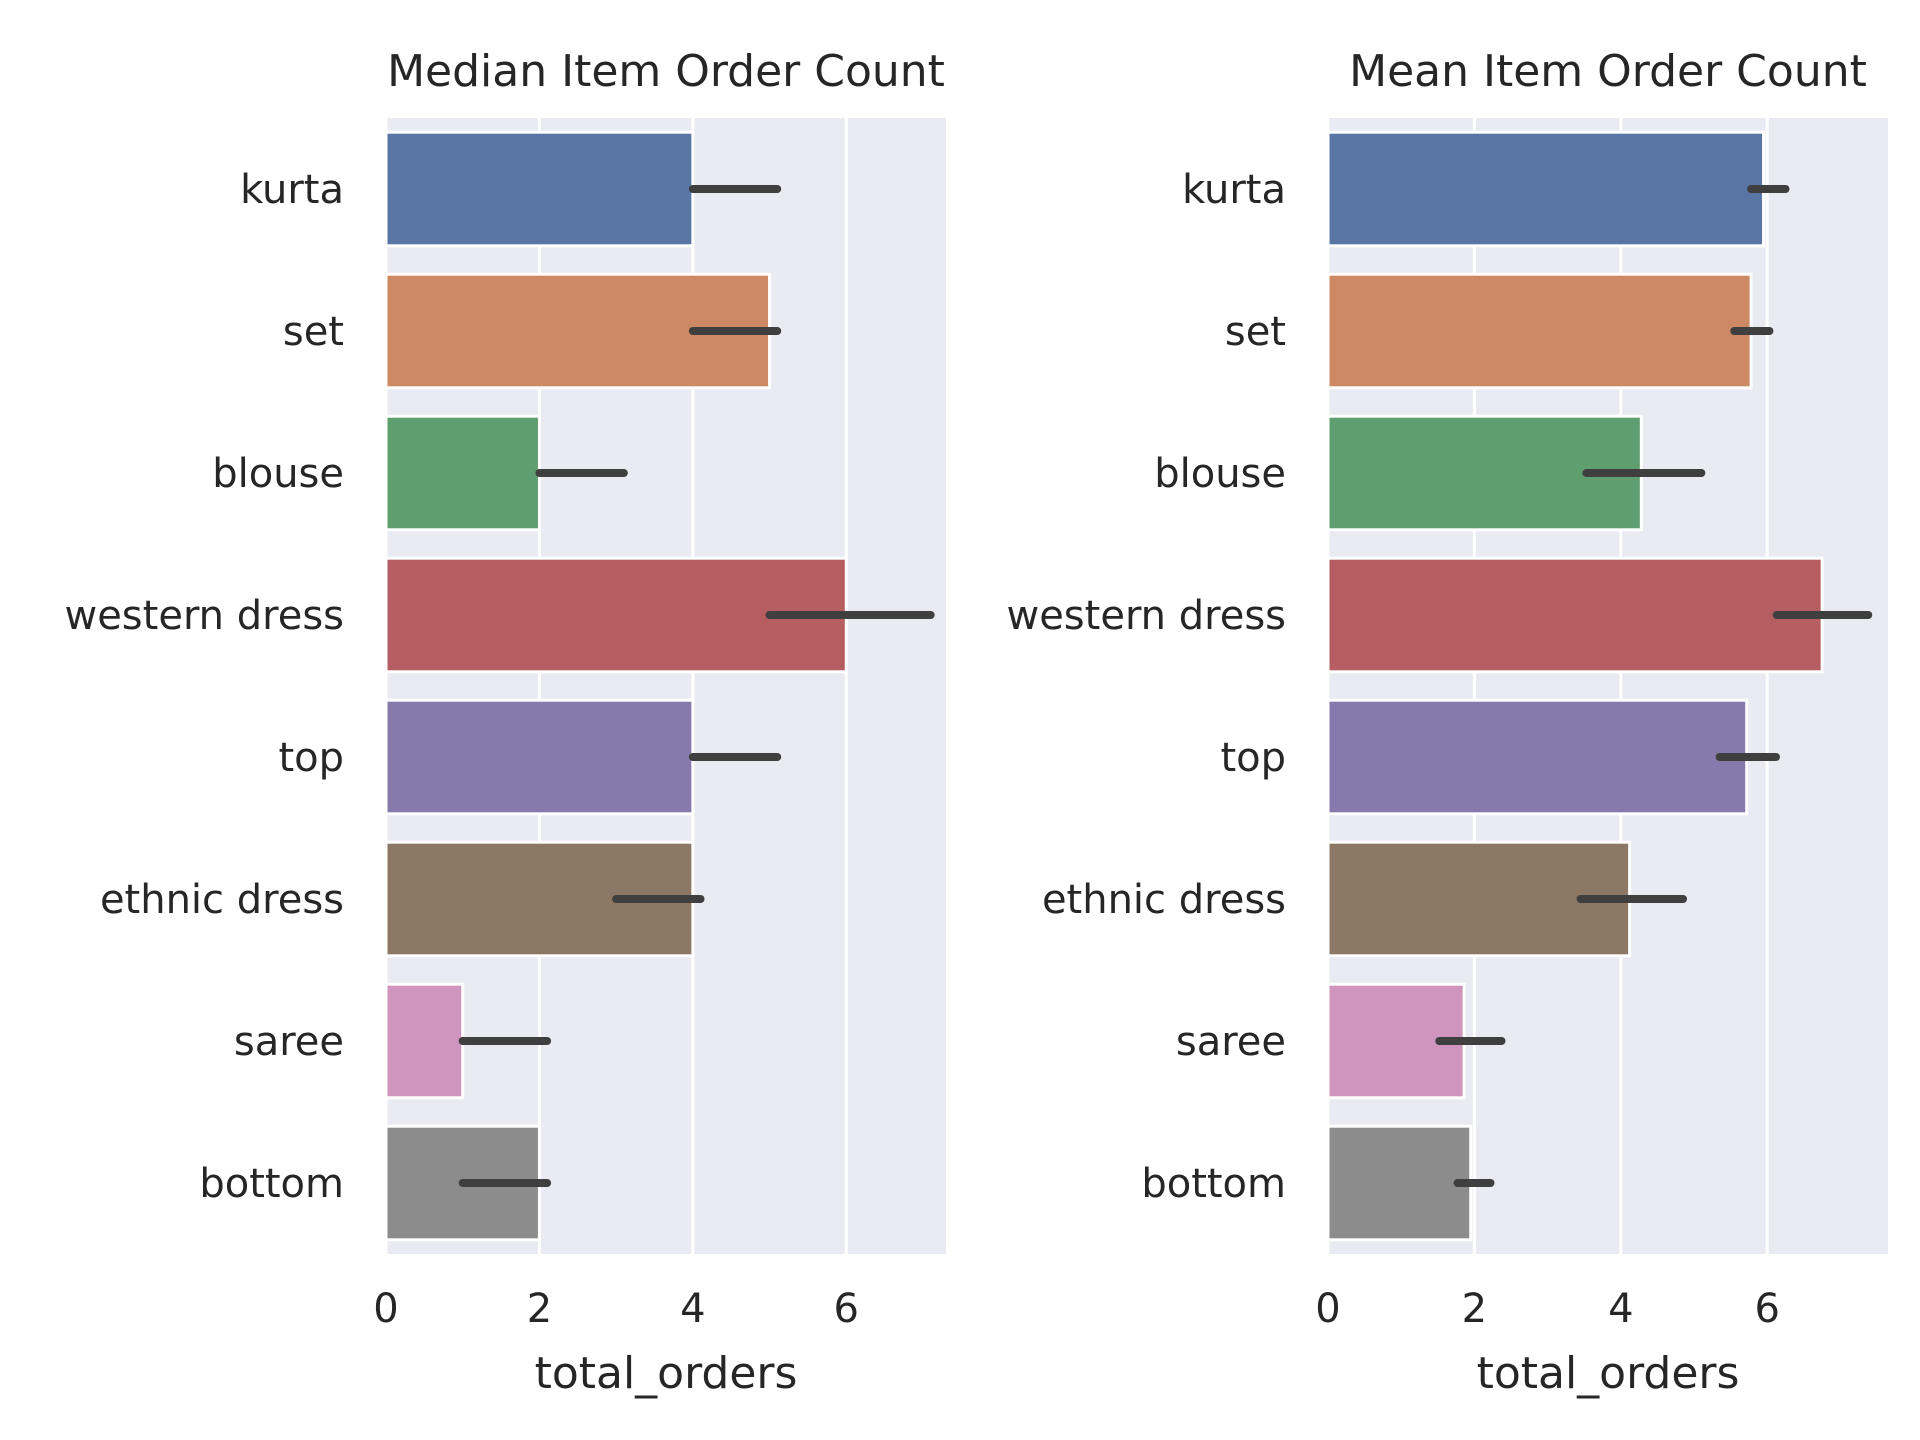  I want to click on bar-western-dress, so click(1575, 615).